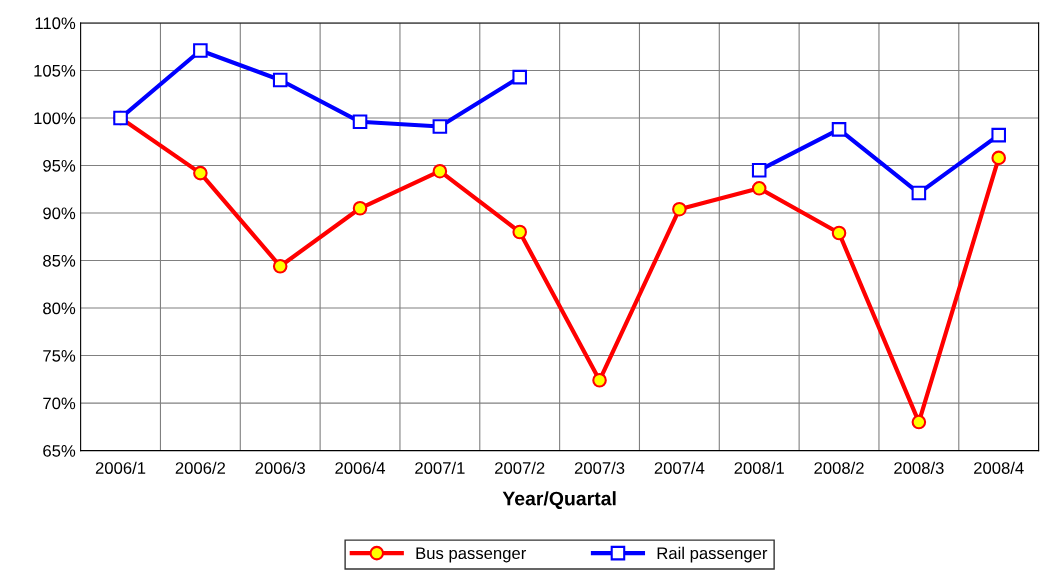  I want to click on legend-label: Rail passenger, so click(712, 554).